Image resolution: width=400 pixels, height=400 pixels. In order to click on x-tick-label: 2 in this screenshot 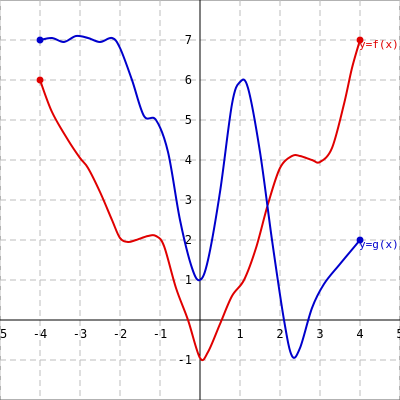, I will do `click(279, 334)`.